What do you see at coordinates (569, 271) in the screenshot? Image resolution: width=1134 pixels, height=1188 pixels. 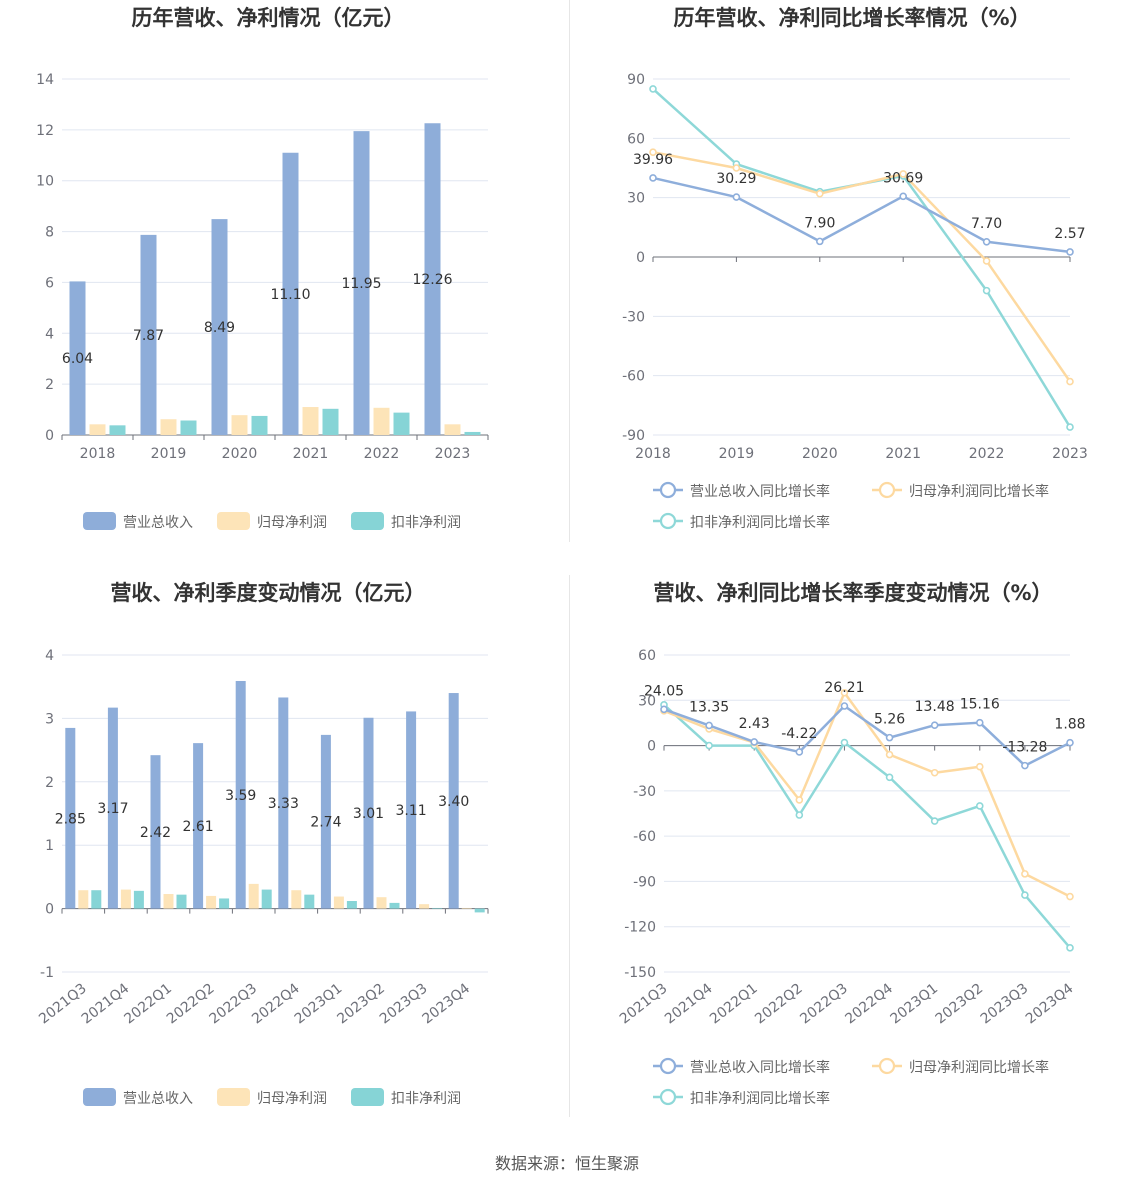 I see `divider-top` at bounding box center [569, 271].